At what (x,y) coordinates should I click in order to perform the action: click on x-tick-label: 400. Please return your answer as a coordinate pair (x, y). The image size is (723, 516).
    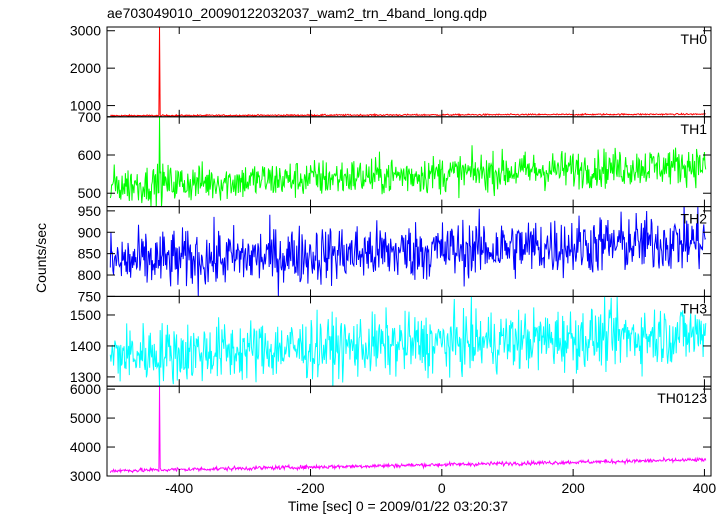
    Looking at the image, I should click on (705, 488).